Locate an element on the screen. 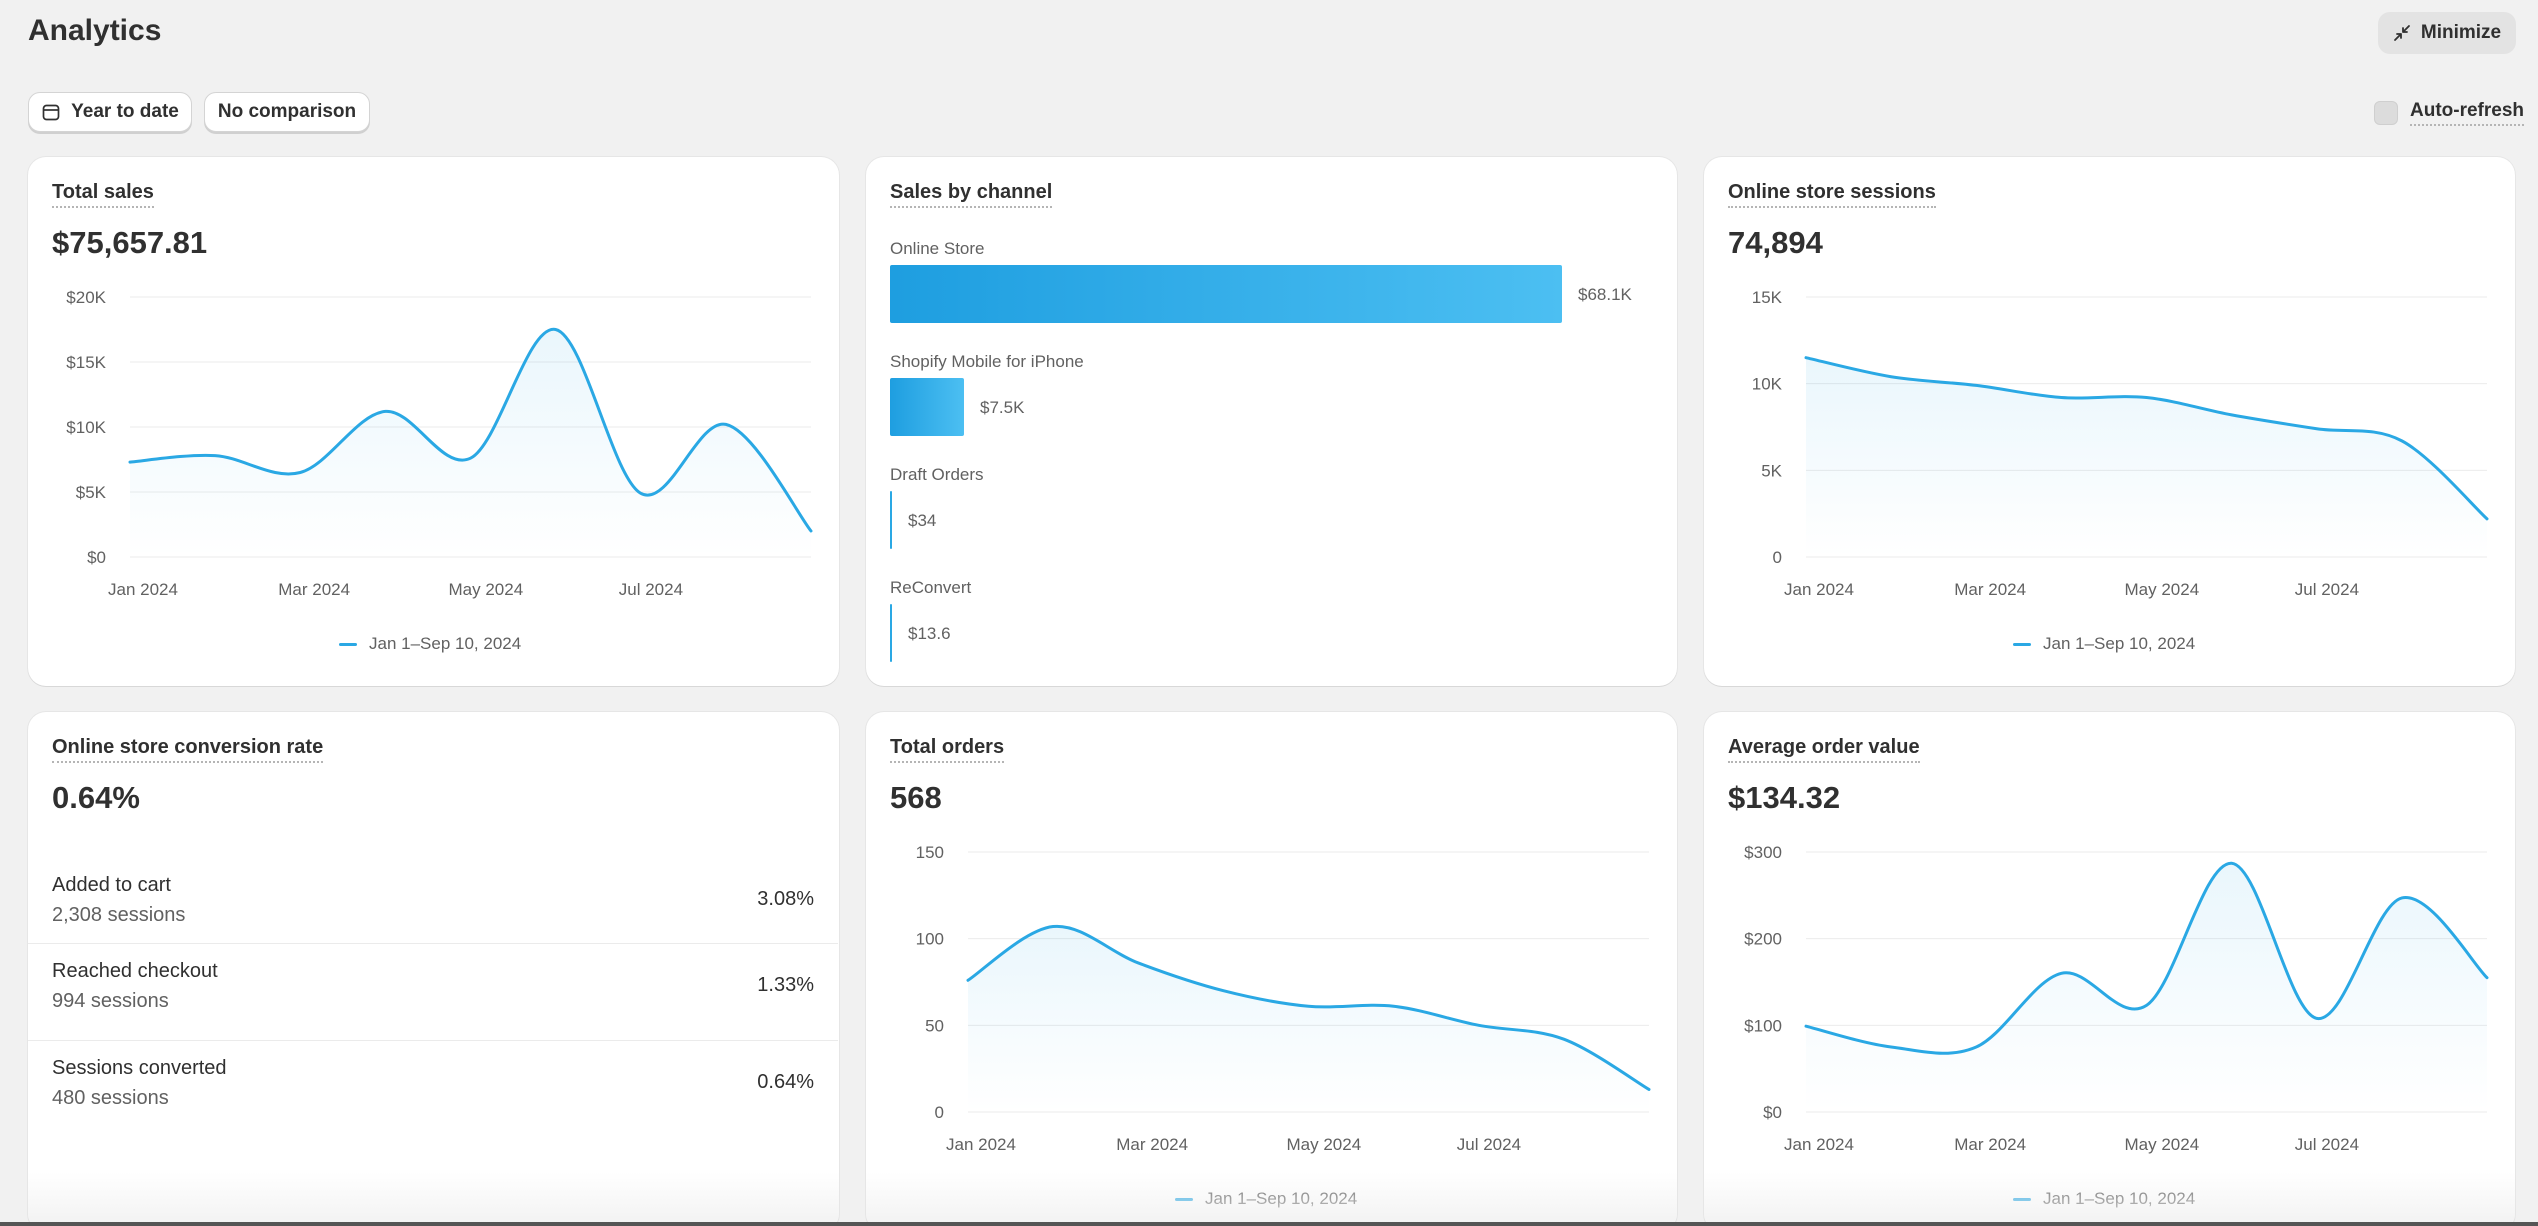  y-tick-label: $20K is located at coordinates (86, 297).